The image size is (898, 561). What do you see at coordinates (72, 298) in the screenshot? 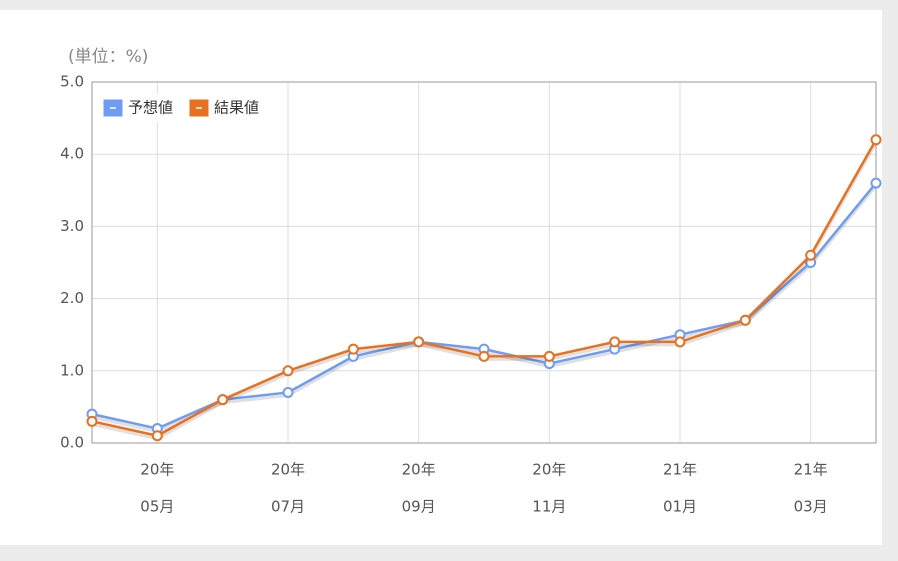
I see `y-tick-label: 2.0` at bounding box center [72, 298].